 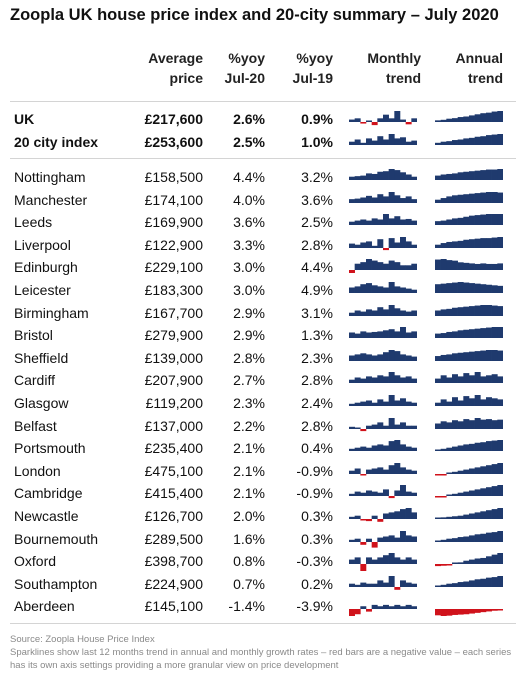 I want to click on source-note: Source: Zoopla House Price Index, so click(x=82, y=639).